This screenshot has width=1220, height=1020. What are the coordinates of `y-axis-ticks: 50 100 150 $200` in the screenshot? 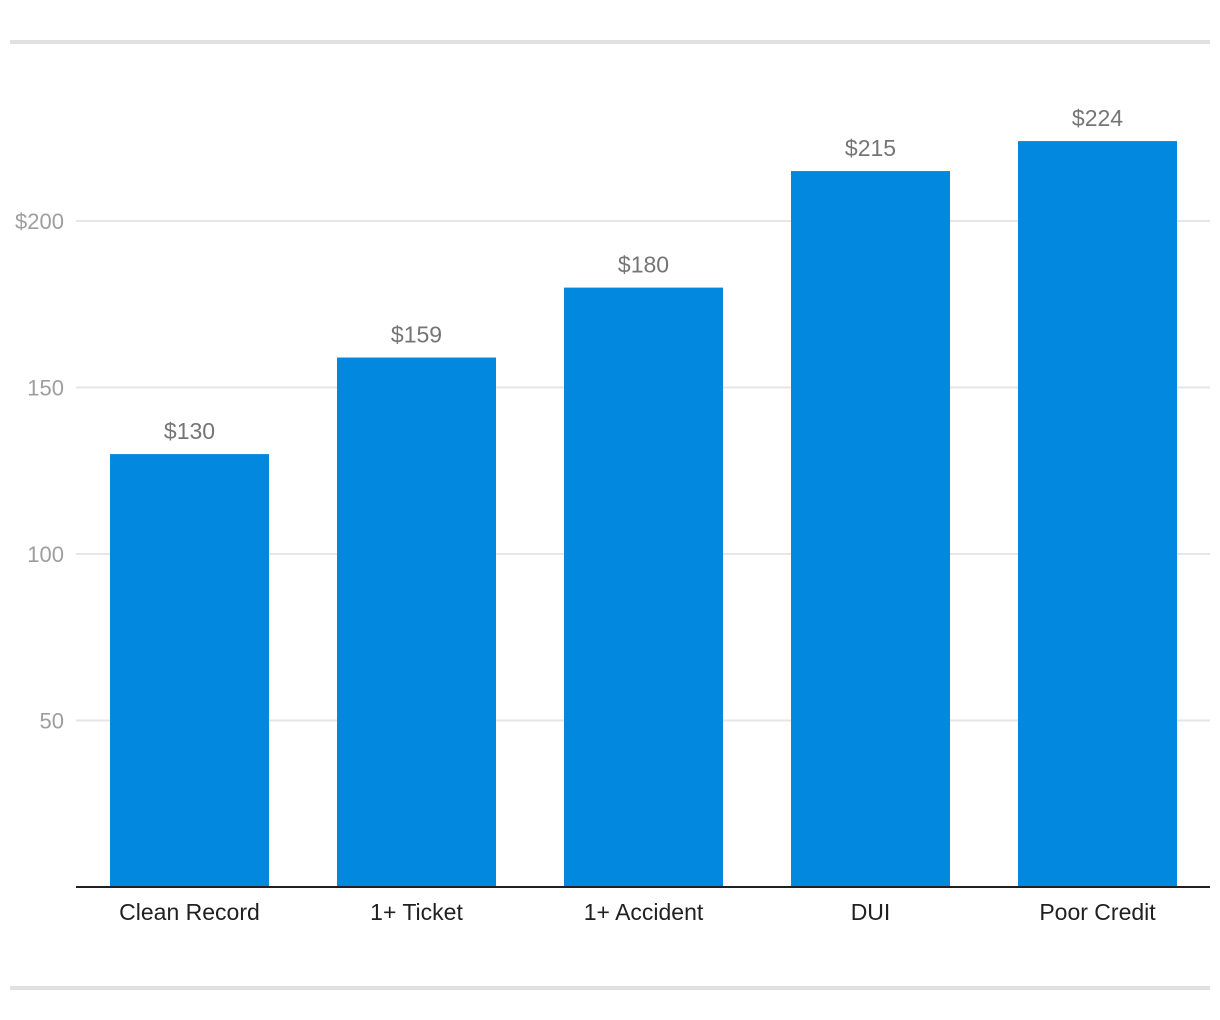 It's located at (39, 471).